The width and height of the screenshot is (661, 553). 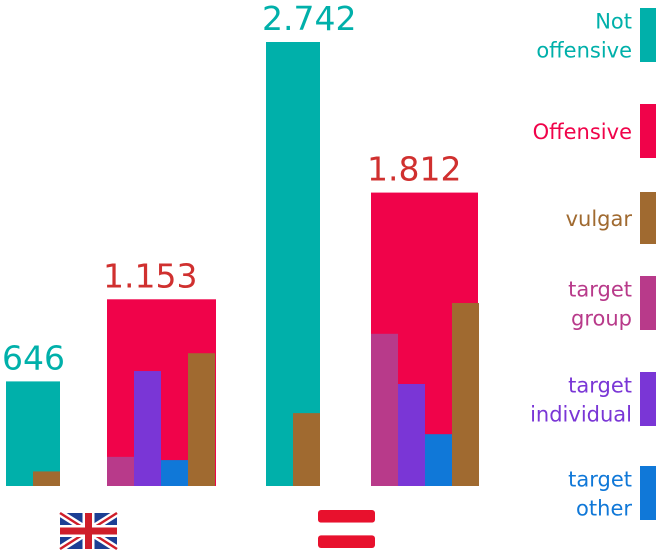 I want to click on legend-label: Offensive, so click(x=582, y=132).